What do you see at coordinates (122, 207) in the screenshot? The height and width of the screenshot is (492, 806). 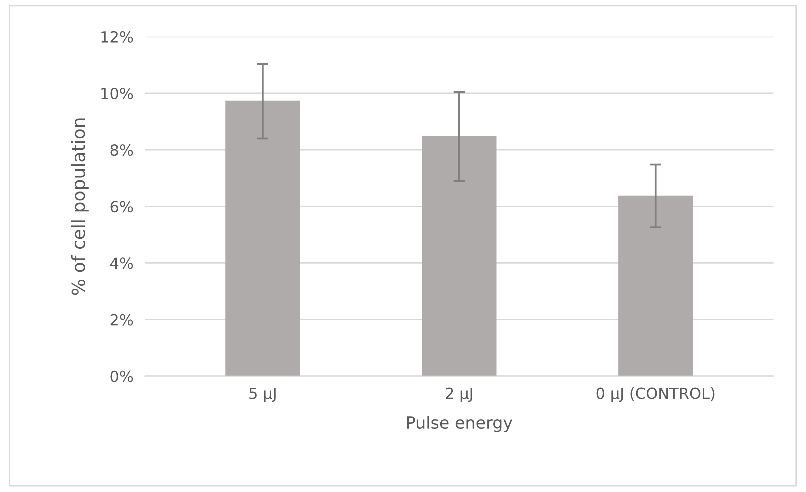 I see `y-tick-label: 6%` at bounding box center [122, 207].